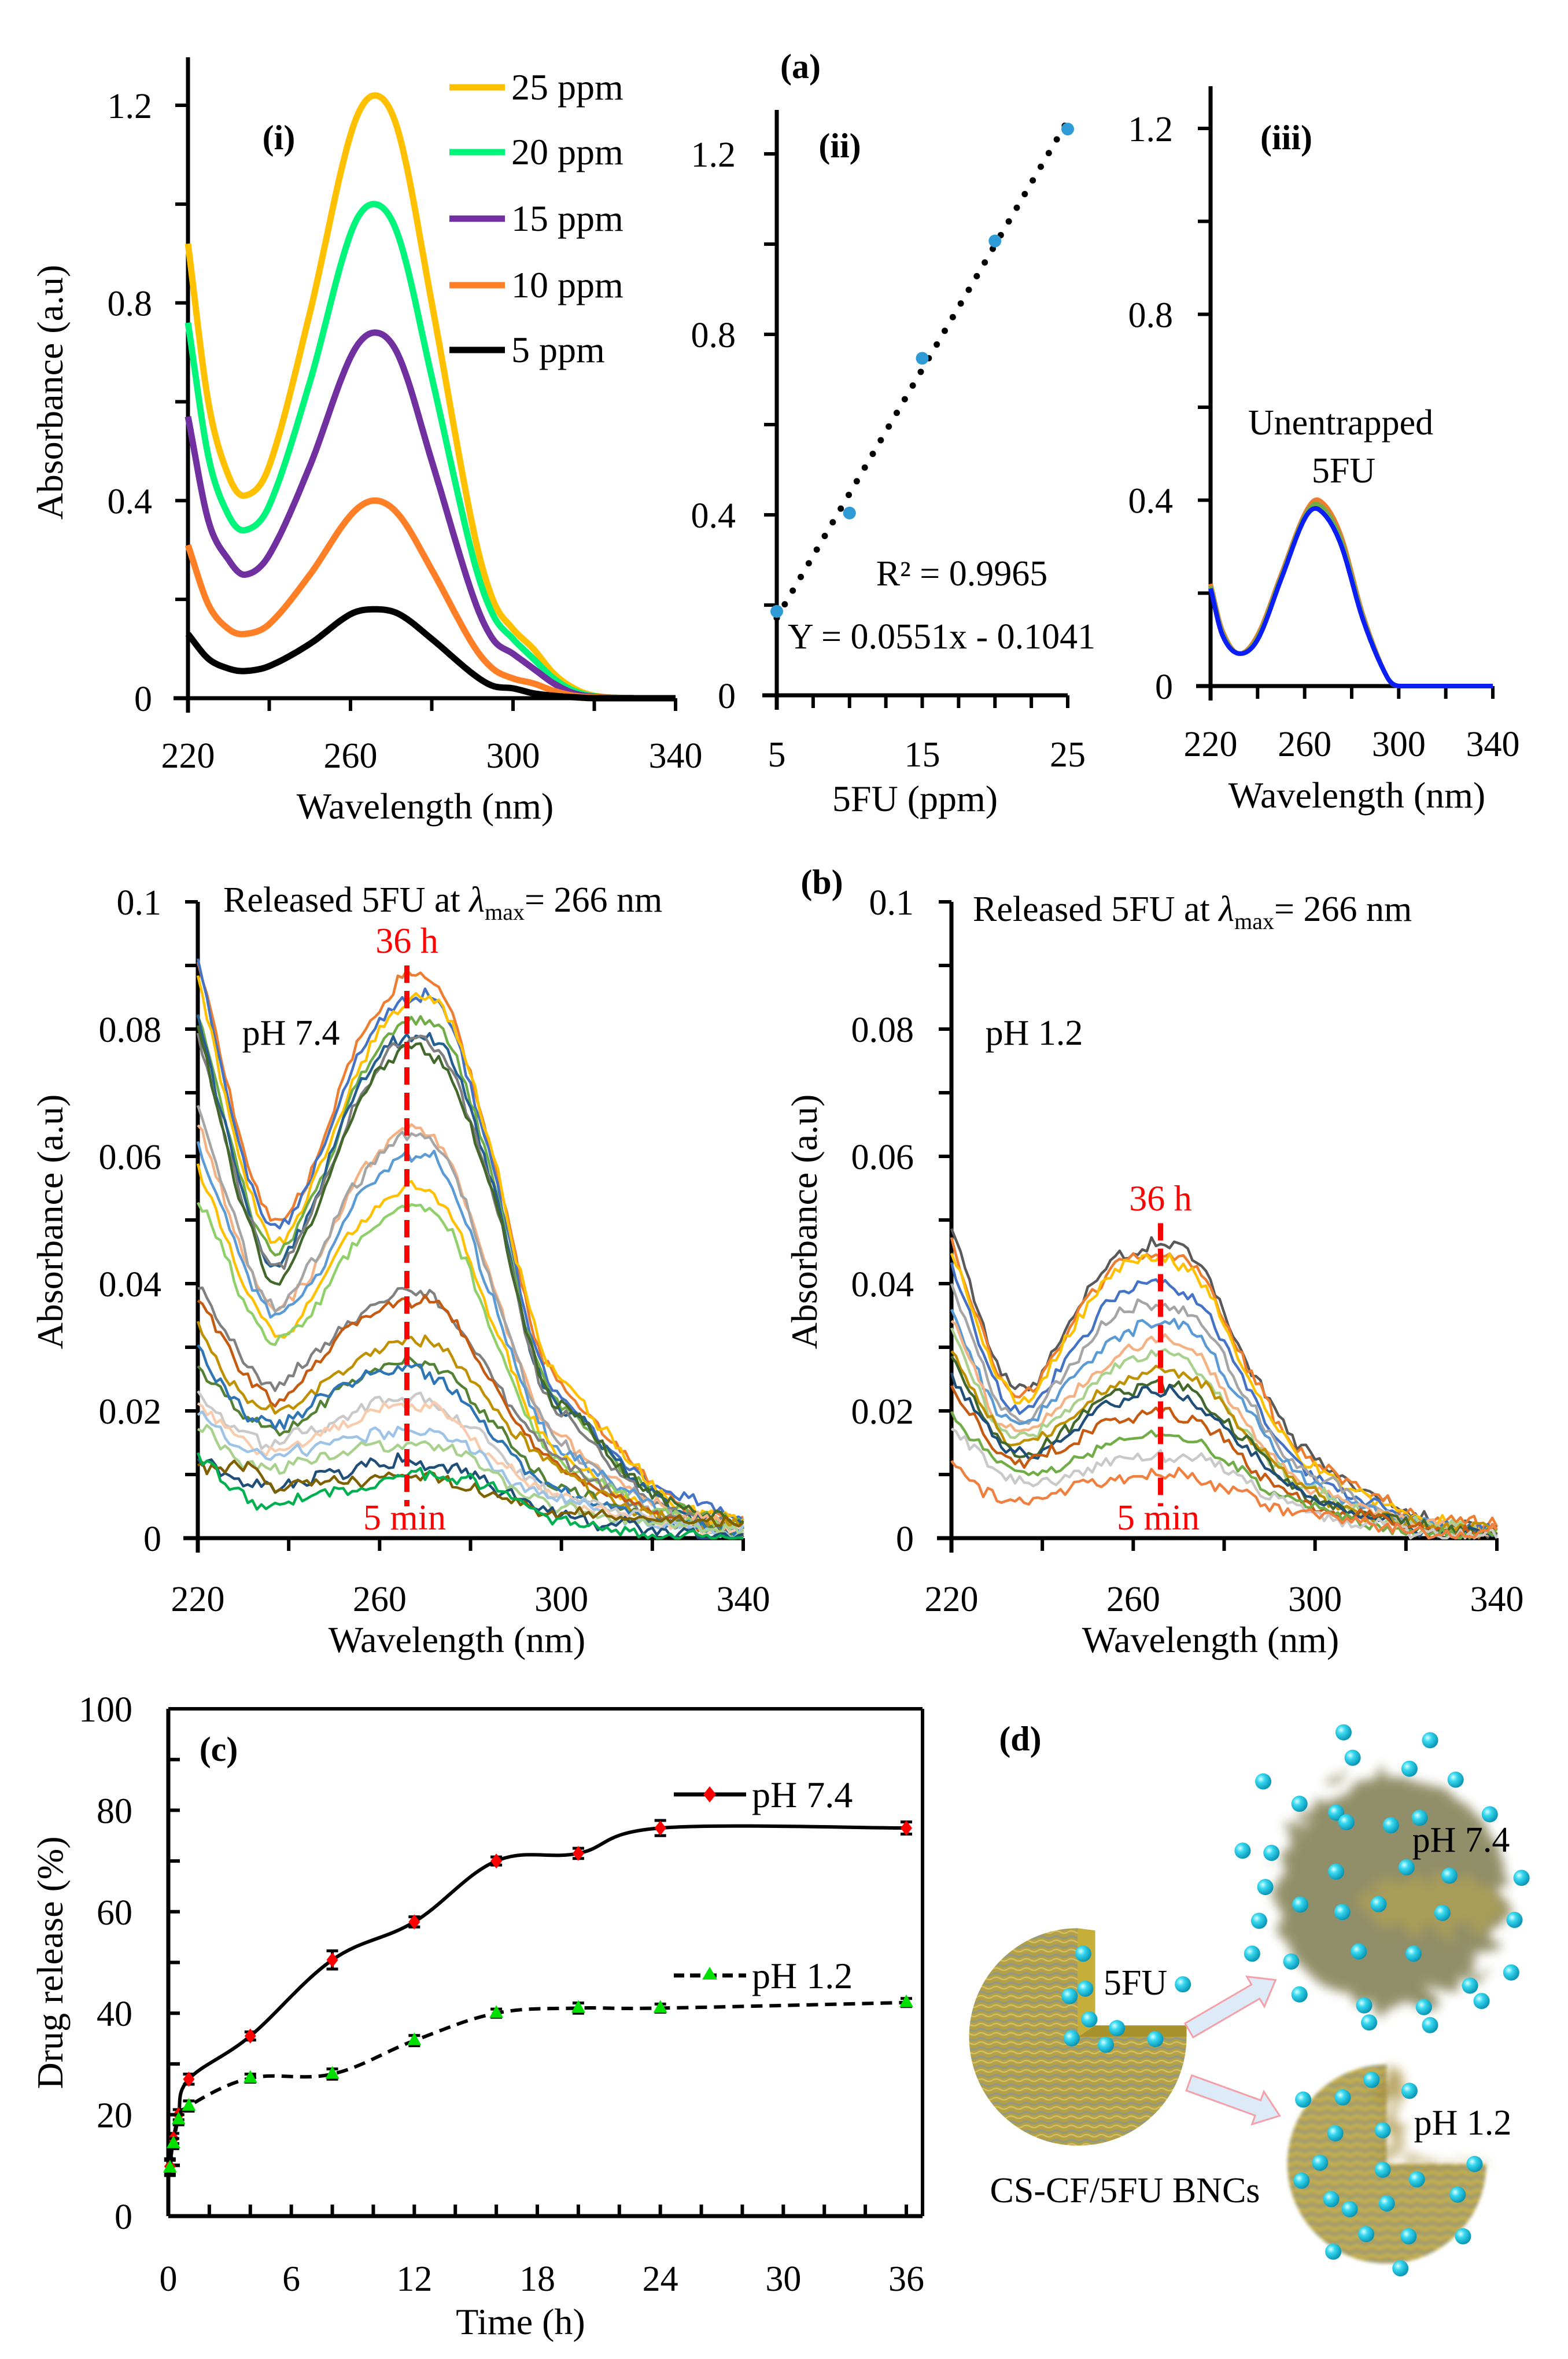 Image resolution: width=1568 pixels, height=2359 pixels. I want to click on y-tick-label: 0.1, so click(139, 903).